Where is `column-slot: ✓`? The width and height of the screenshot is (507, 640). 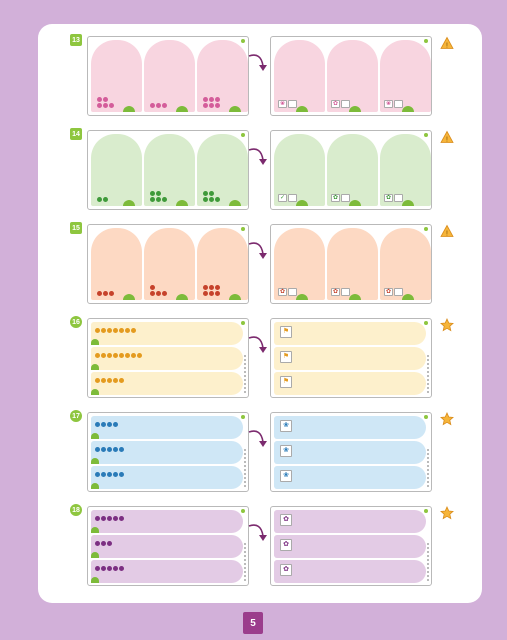
column-slot: ✓ is located at coordinates (299, 170).